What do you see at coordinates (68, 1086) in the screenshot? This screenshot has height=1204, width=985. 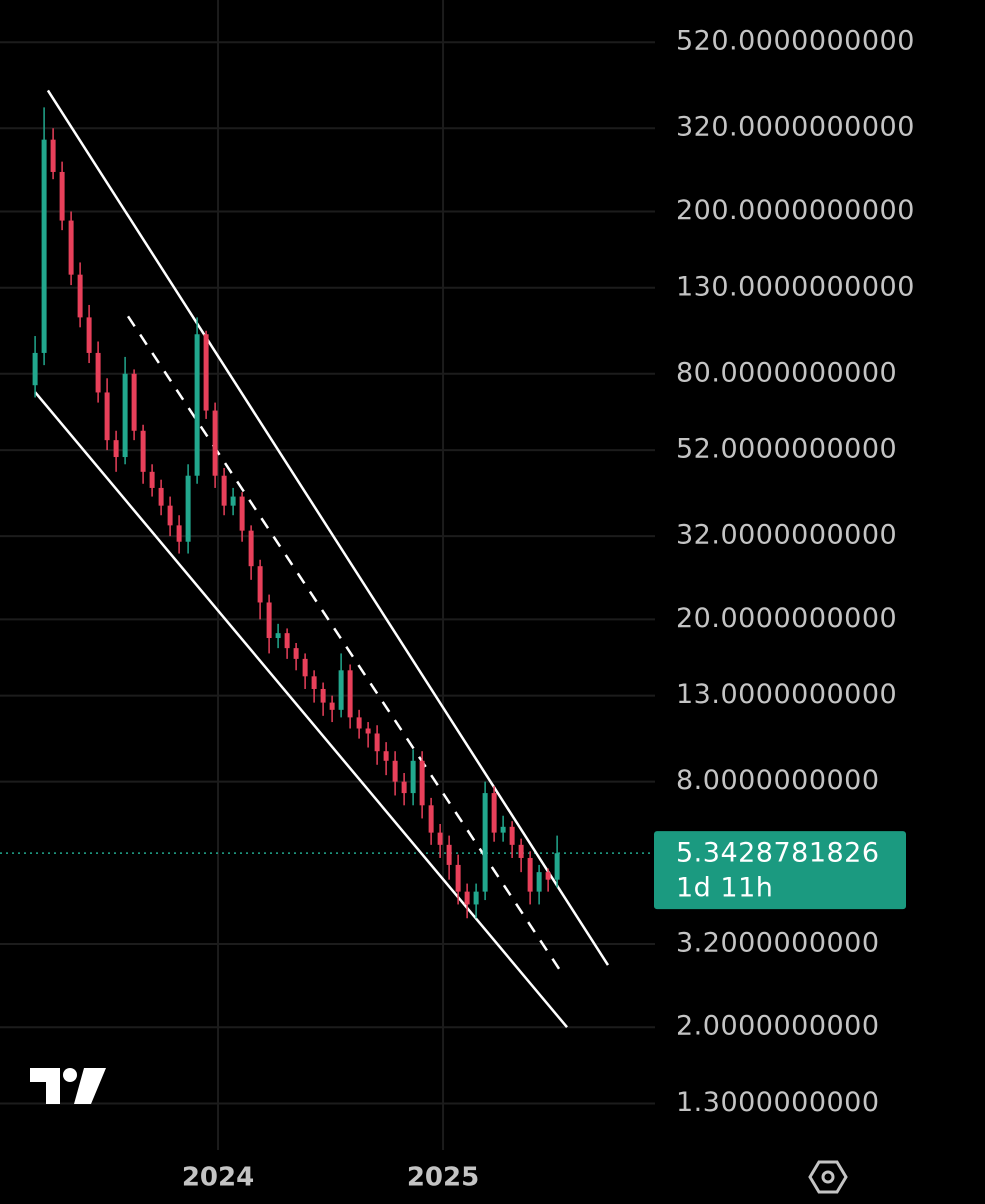 I see `logo` at bounding box center [68, 1086].